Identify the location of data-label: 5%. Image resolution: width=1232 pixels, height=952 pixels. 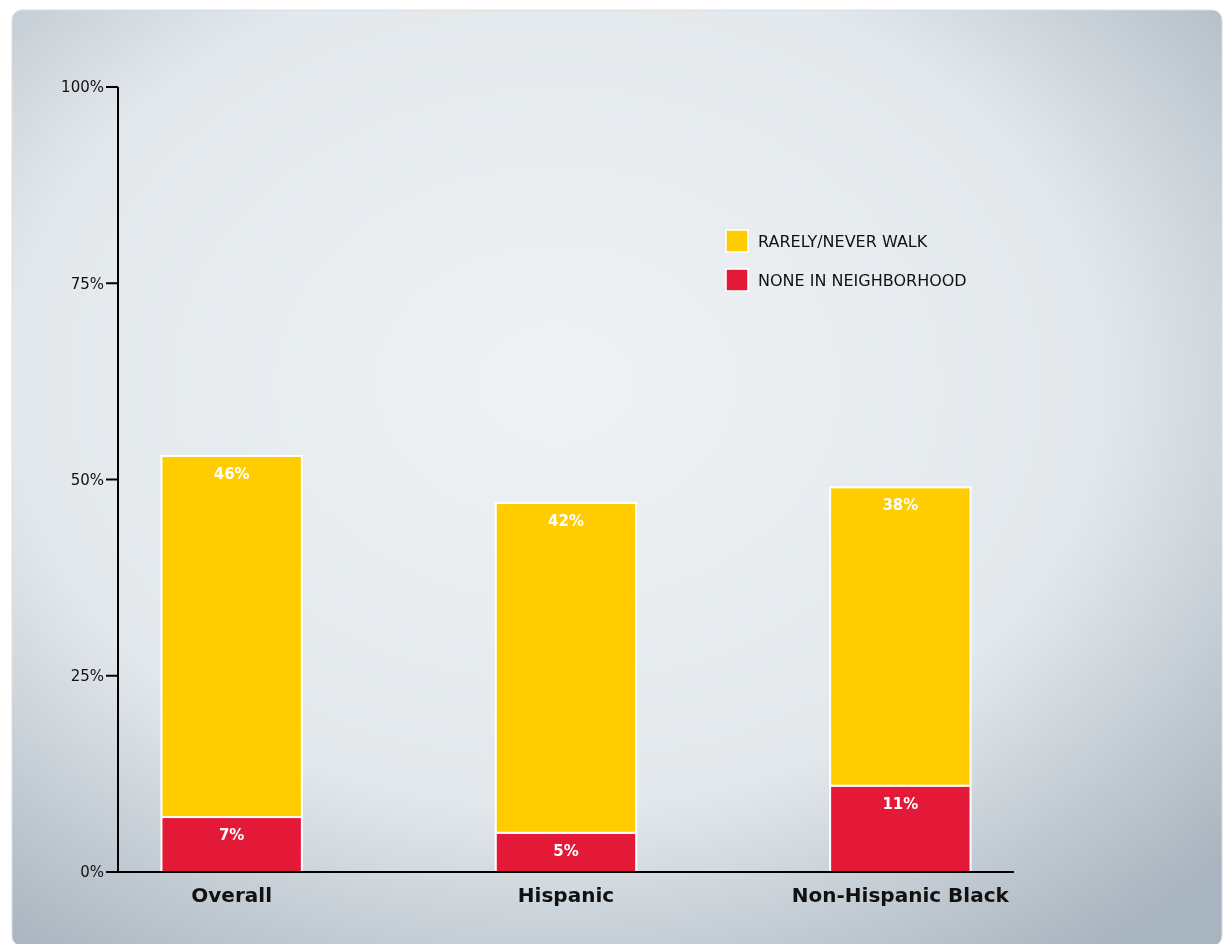
(566, 850).